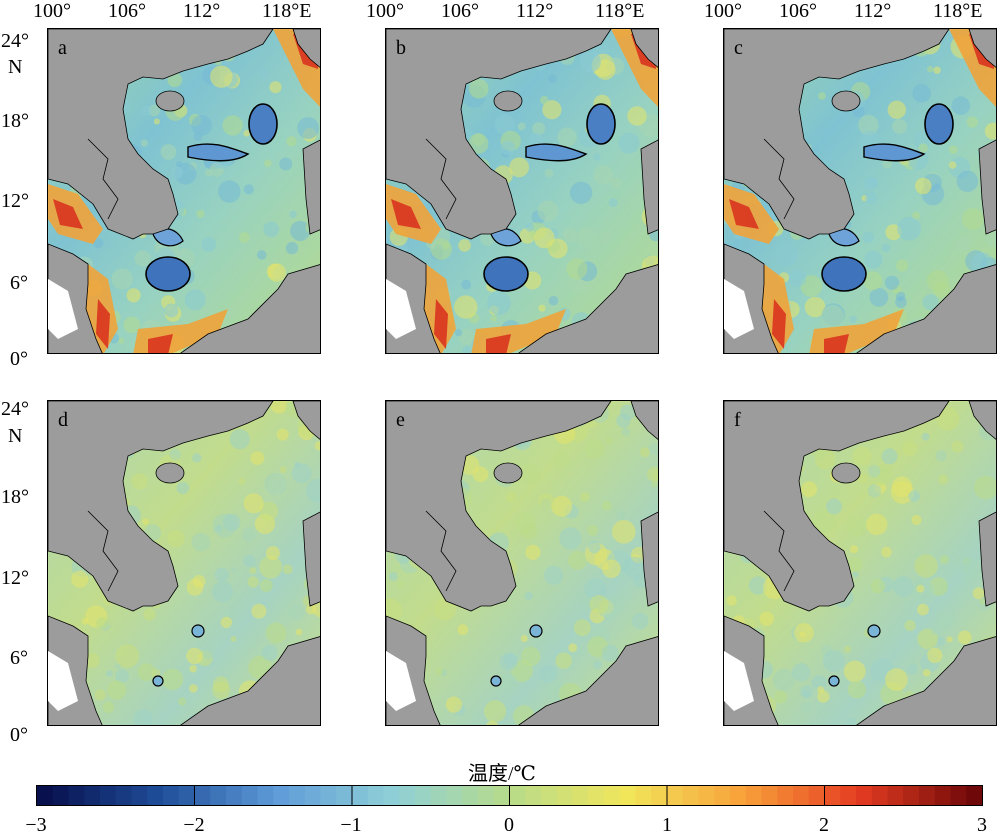  I want to click on border-line, so click(103, 179).